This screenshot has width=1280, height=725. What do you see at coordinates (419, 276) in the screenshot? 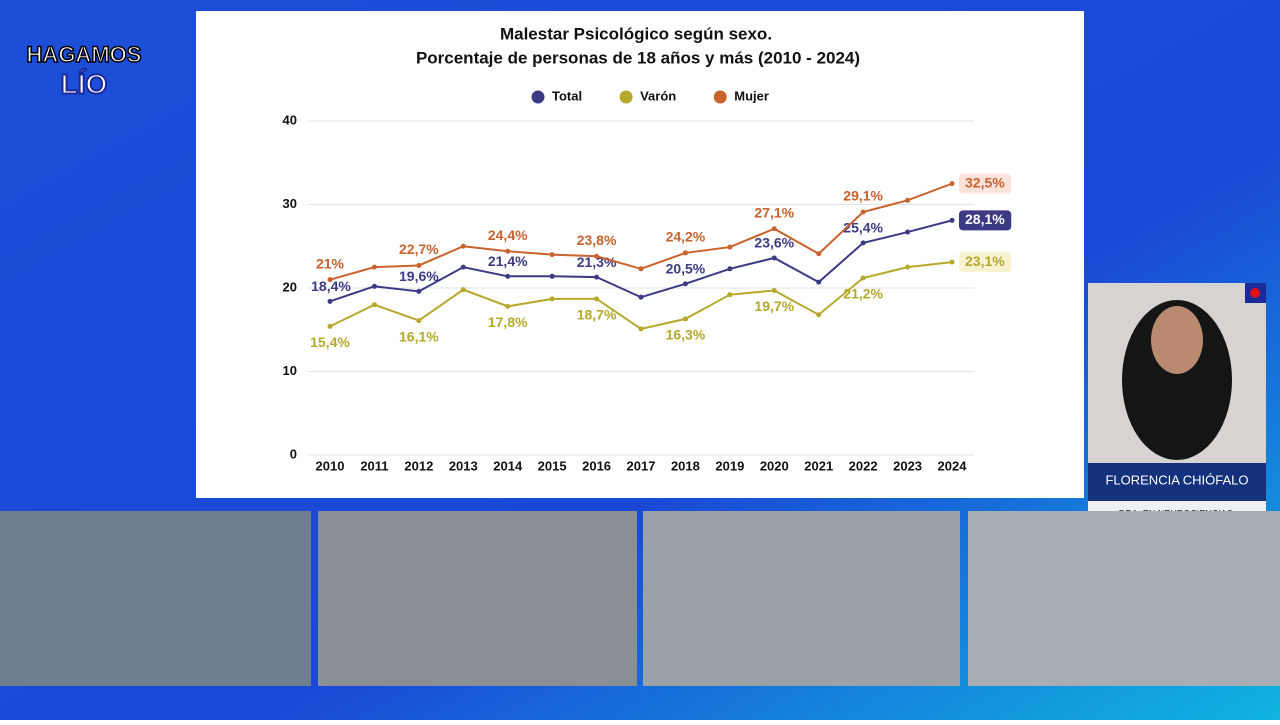
I see `value-label: 19,6%` at bounding box center [419, 276].